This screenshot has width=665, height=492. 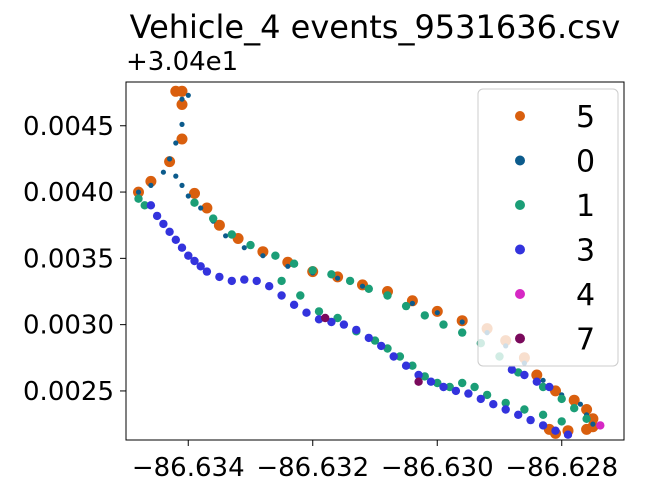 I want to click on y-tick-label: 0.0025, so click(x=68, y=392).